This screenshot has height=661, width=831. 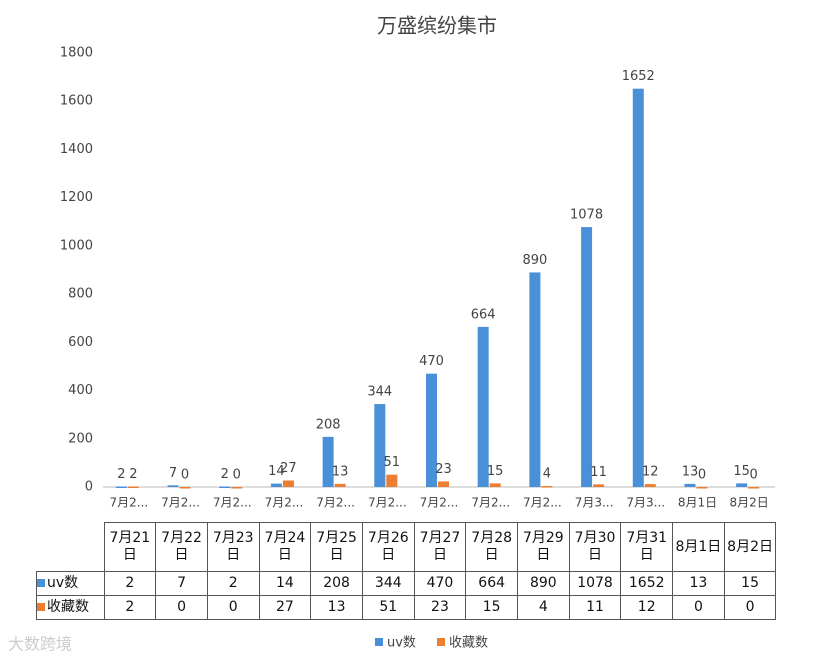 I want to click on data-label: 11, so click(x=598, y=472).